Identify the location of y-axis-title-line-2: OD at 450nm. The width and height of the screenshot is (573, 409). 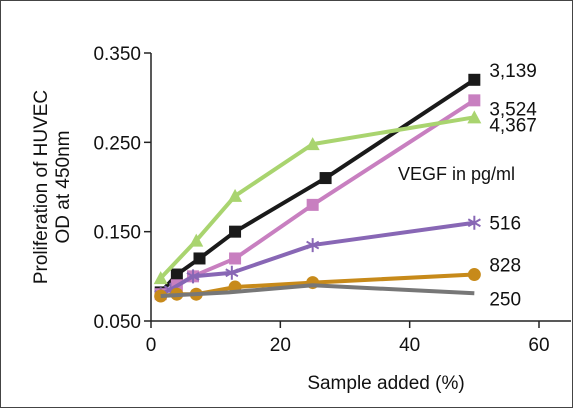
(63, 187).